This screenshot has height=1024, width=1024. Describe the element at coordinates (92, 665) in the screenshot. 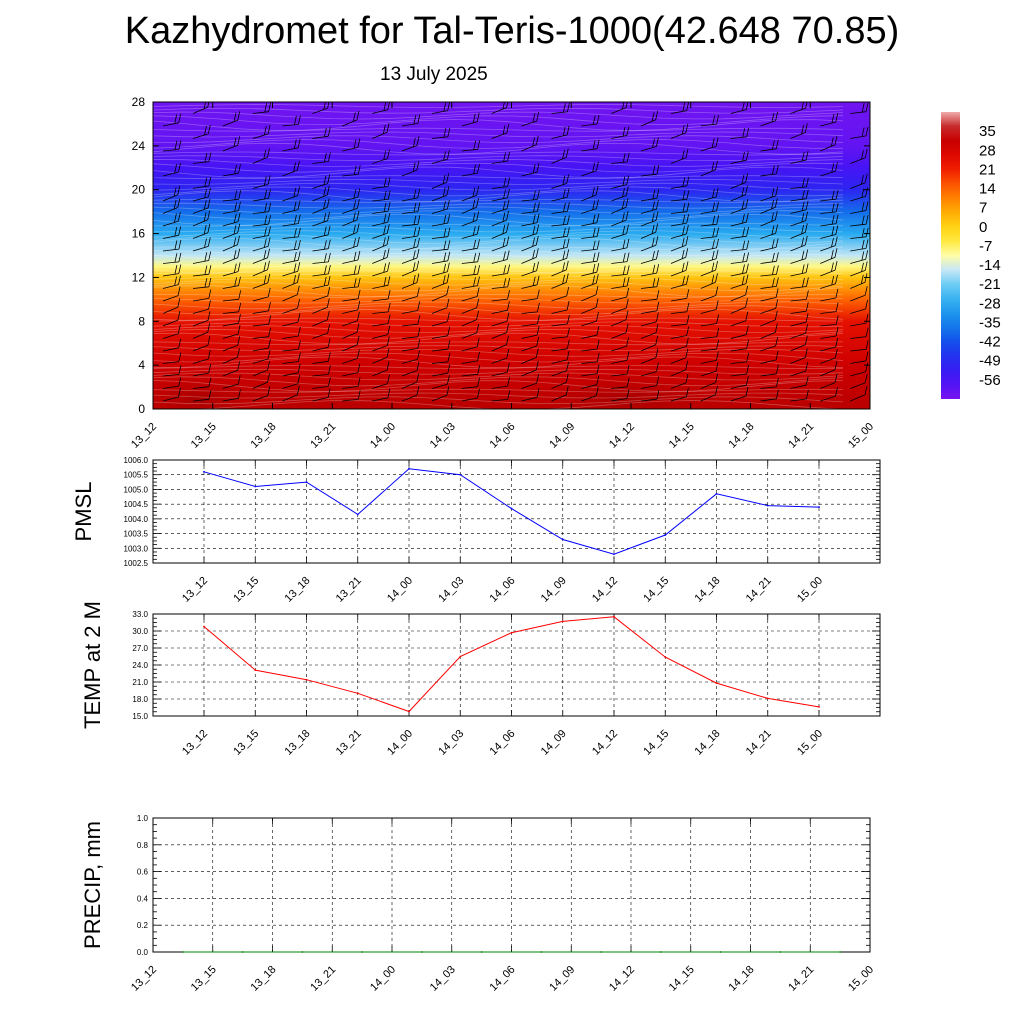

I see `y-axis-label: TEMP at 2 M` at that location.